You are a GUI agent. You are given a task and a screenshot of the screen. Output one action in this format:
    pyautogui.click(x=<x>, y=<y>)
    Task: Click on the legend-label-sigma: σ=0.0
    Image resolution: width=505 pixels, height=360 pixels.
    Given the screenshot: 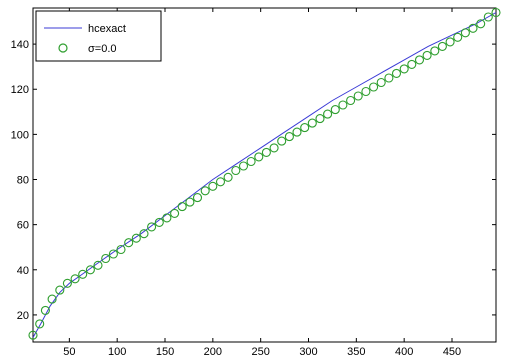 What is the action you would take?
    pyautogui.click(x=102, y=49)
    